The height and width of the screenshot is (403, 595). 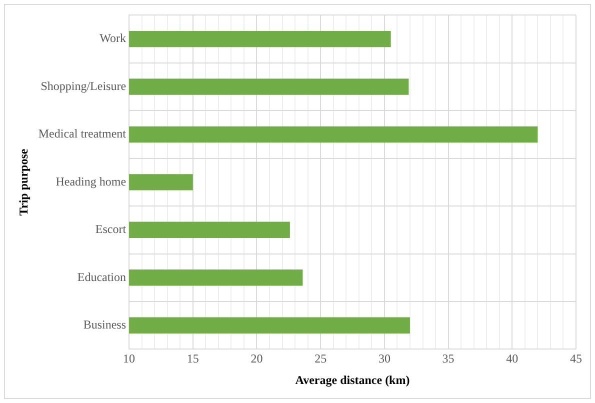 I want to click on x-tick-label: 15, so click(x=192, y=359).